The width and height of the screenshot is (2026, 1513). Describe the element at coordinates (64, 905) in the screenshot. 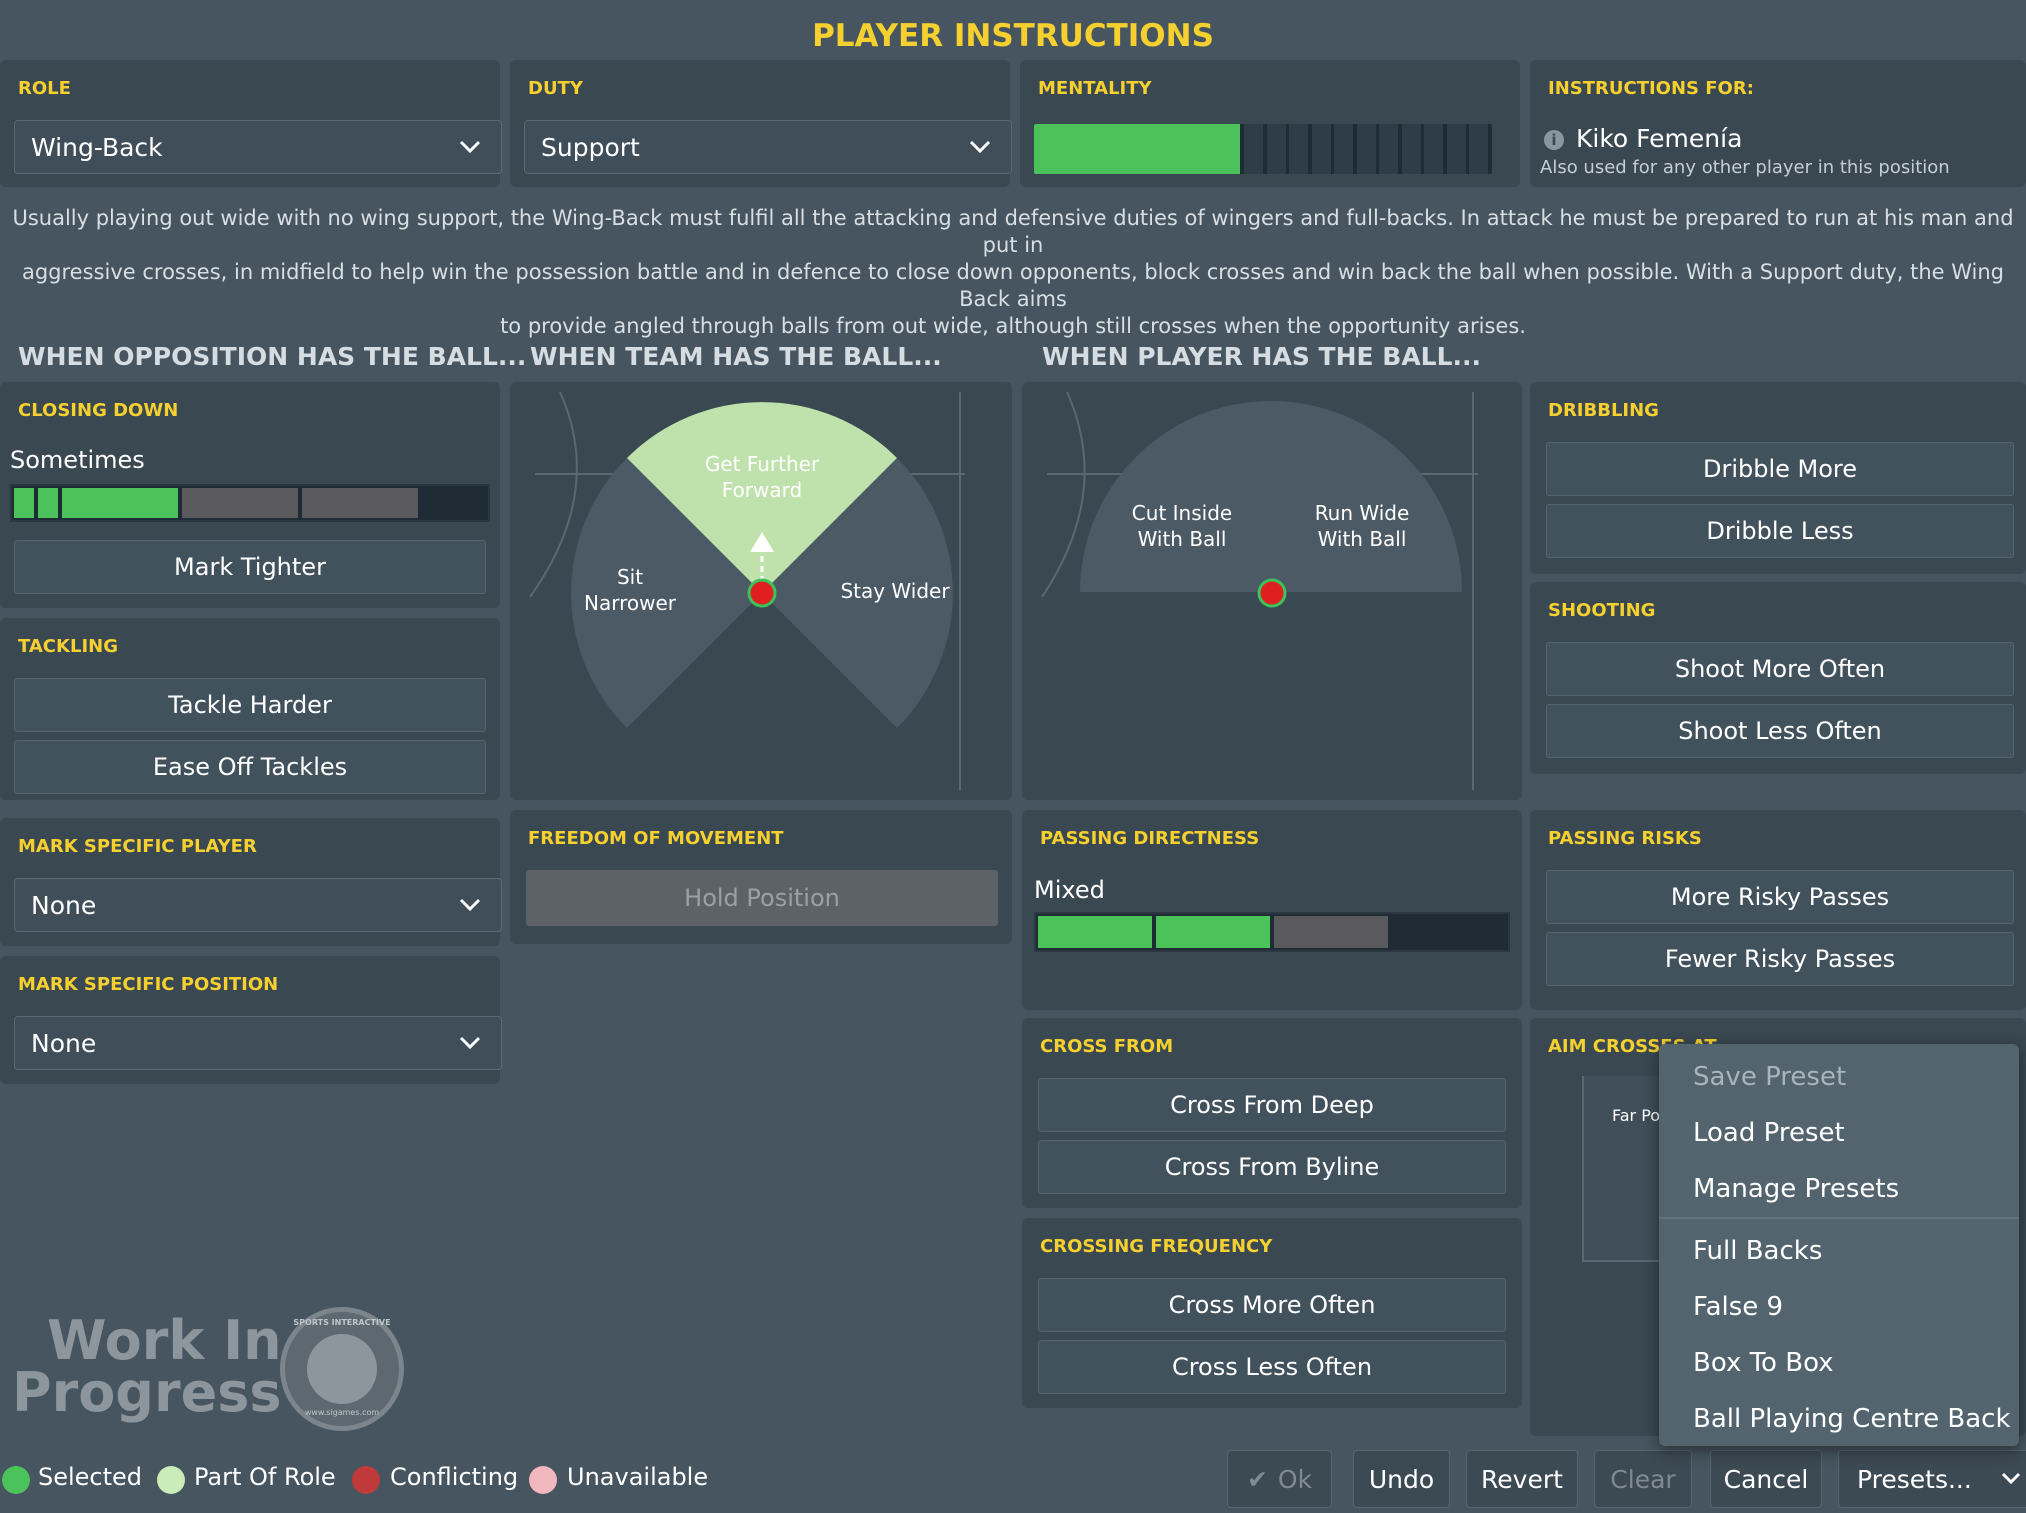

I see `mark-player-value: None` at that location.